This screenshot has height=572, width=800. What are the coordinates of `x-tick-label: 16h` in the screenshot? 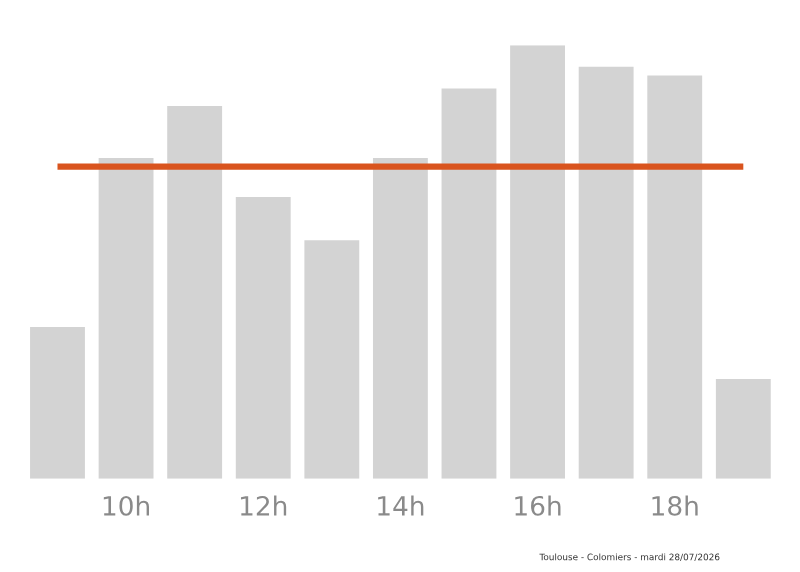 It's located at (538, 505).